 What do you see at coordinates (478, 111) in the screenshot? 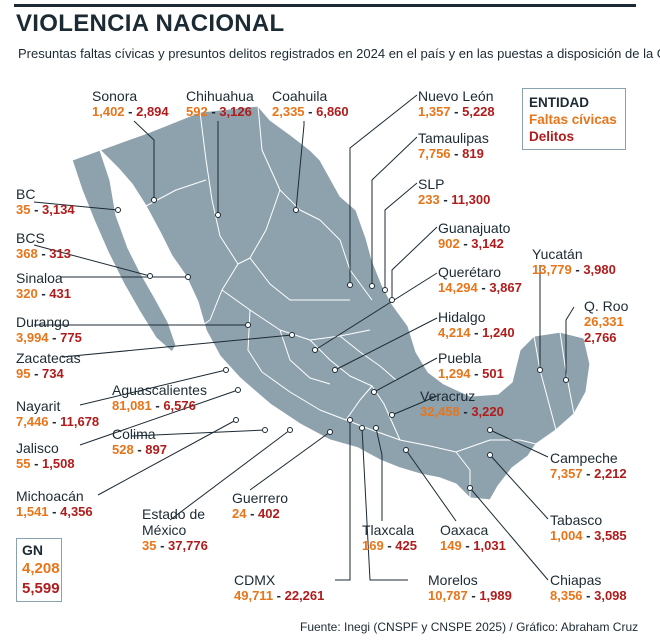
I see `crime-value: 5,228` at bounding box center [478, 111].